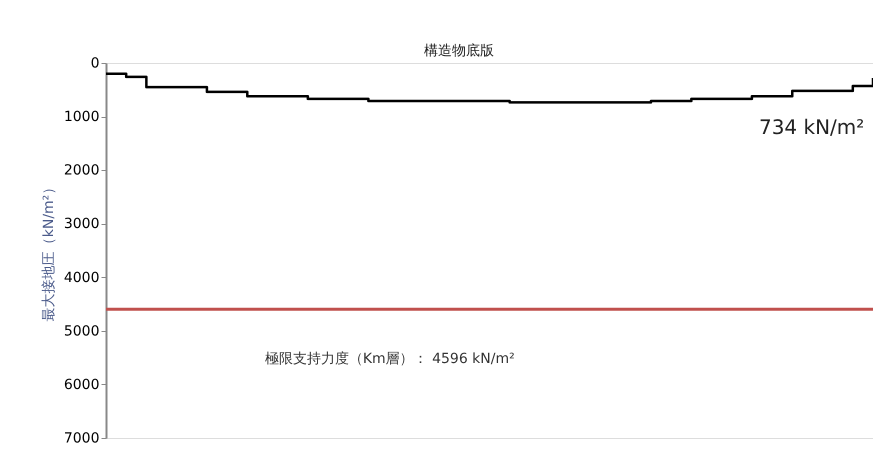  What do you see at coordinates (389, 359) in the screenshot?
I see `ref-line-label: 極限支持力度（Km層）： 4596 kN/m²` at bounding box center [389, 359].